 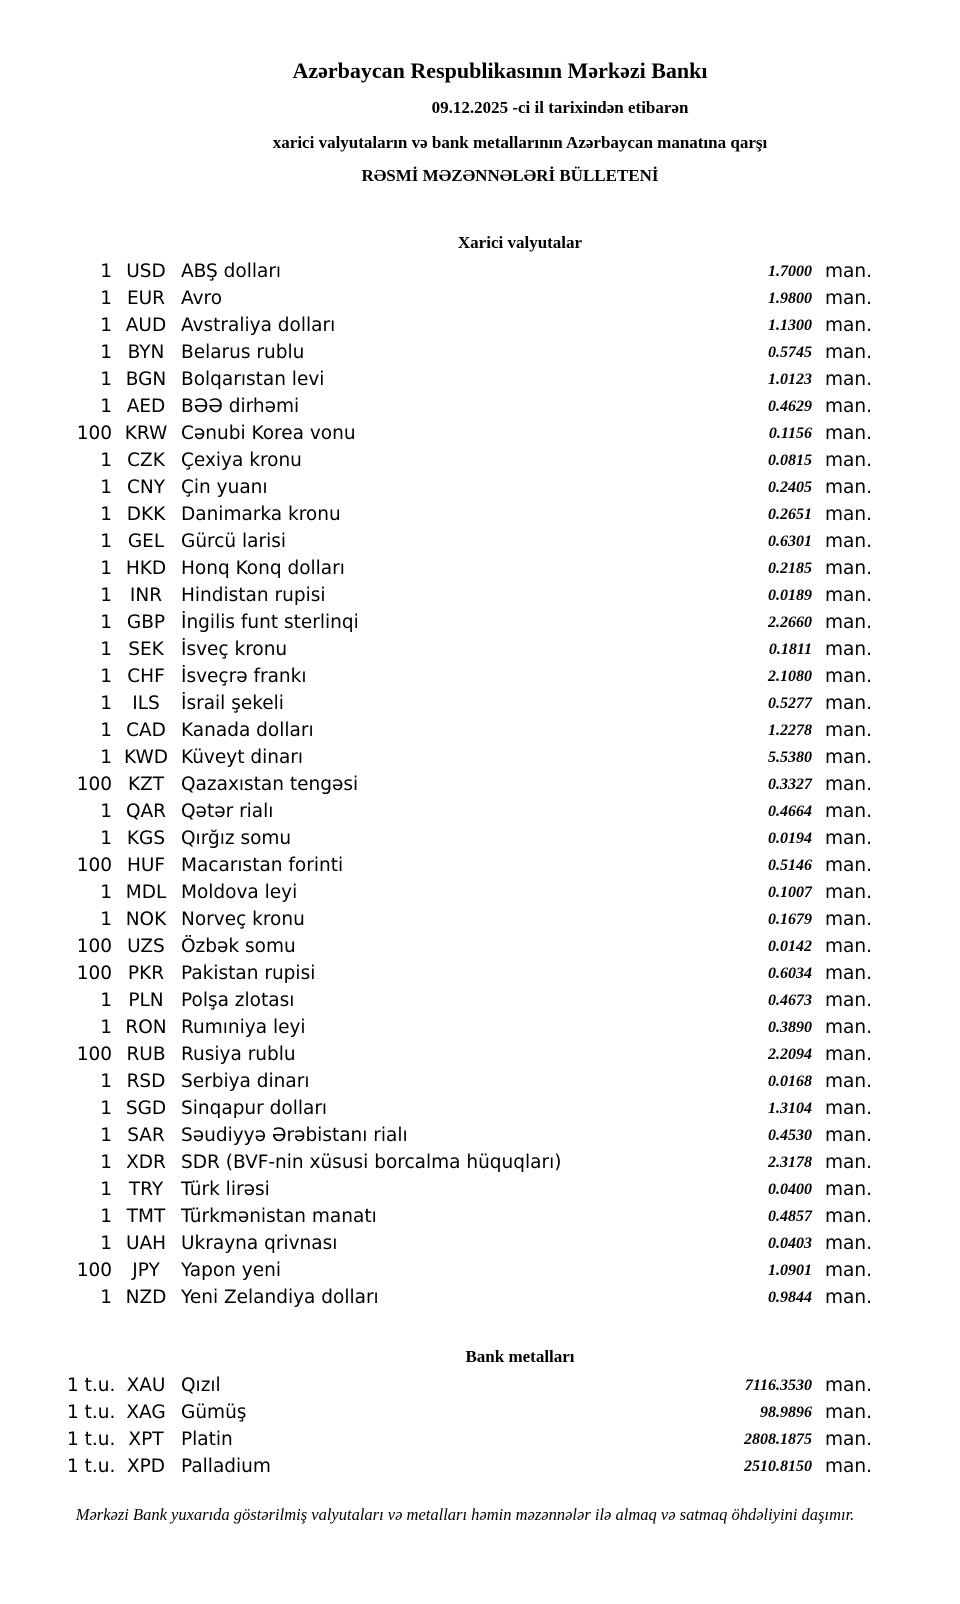 I want to click on rate-value: 0.0189, so click(x=790, y=595).